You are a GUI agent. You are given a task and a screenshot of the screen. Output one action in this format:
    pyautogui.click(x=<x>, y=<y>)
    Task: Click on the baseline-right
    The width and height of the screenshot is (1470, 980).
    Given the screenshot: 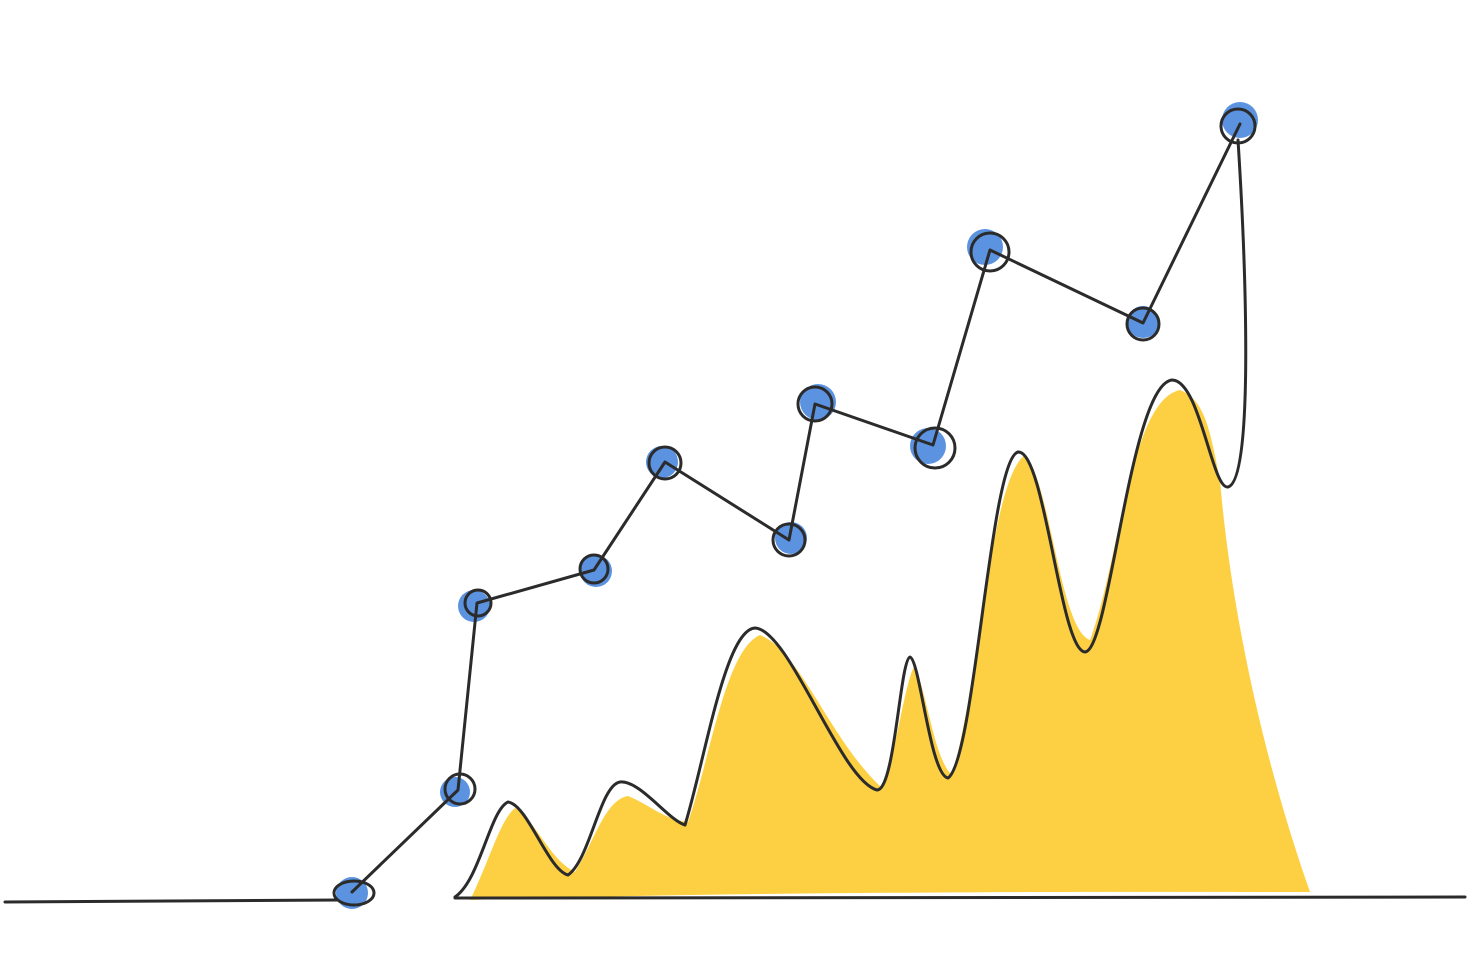 What is the action you would take?
    pyautogui.click(x=960, y=897)
    